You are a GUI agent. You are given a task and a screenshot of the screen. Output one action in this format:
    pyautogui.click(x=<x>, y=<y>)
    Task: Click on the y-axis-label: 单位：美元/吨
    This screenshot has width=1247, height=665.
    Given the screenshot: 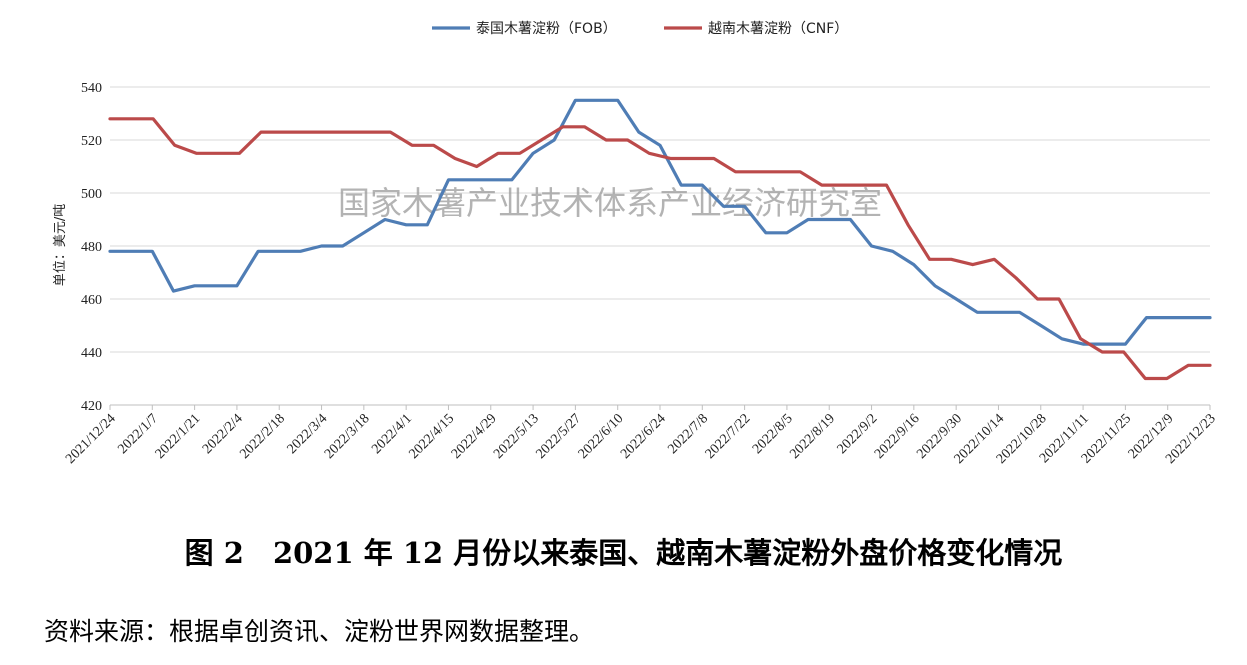 What is the action you would take?
    pyautogui.click(x=60, y=245)
    